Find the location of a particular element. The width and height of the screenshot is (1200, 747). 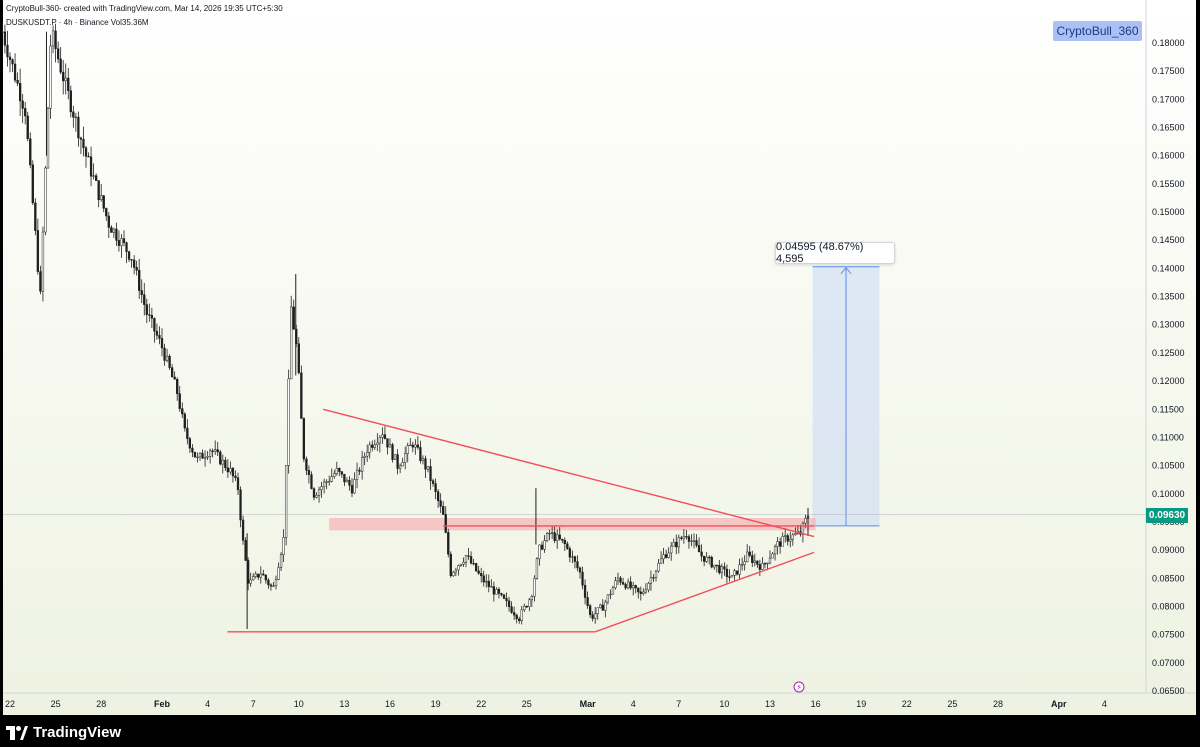

y-tick-label: 0.16000 is located at coordinates (1168, 156).